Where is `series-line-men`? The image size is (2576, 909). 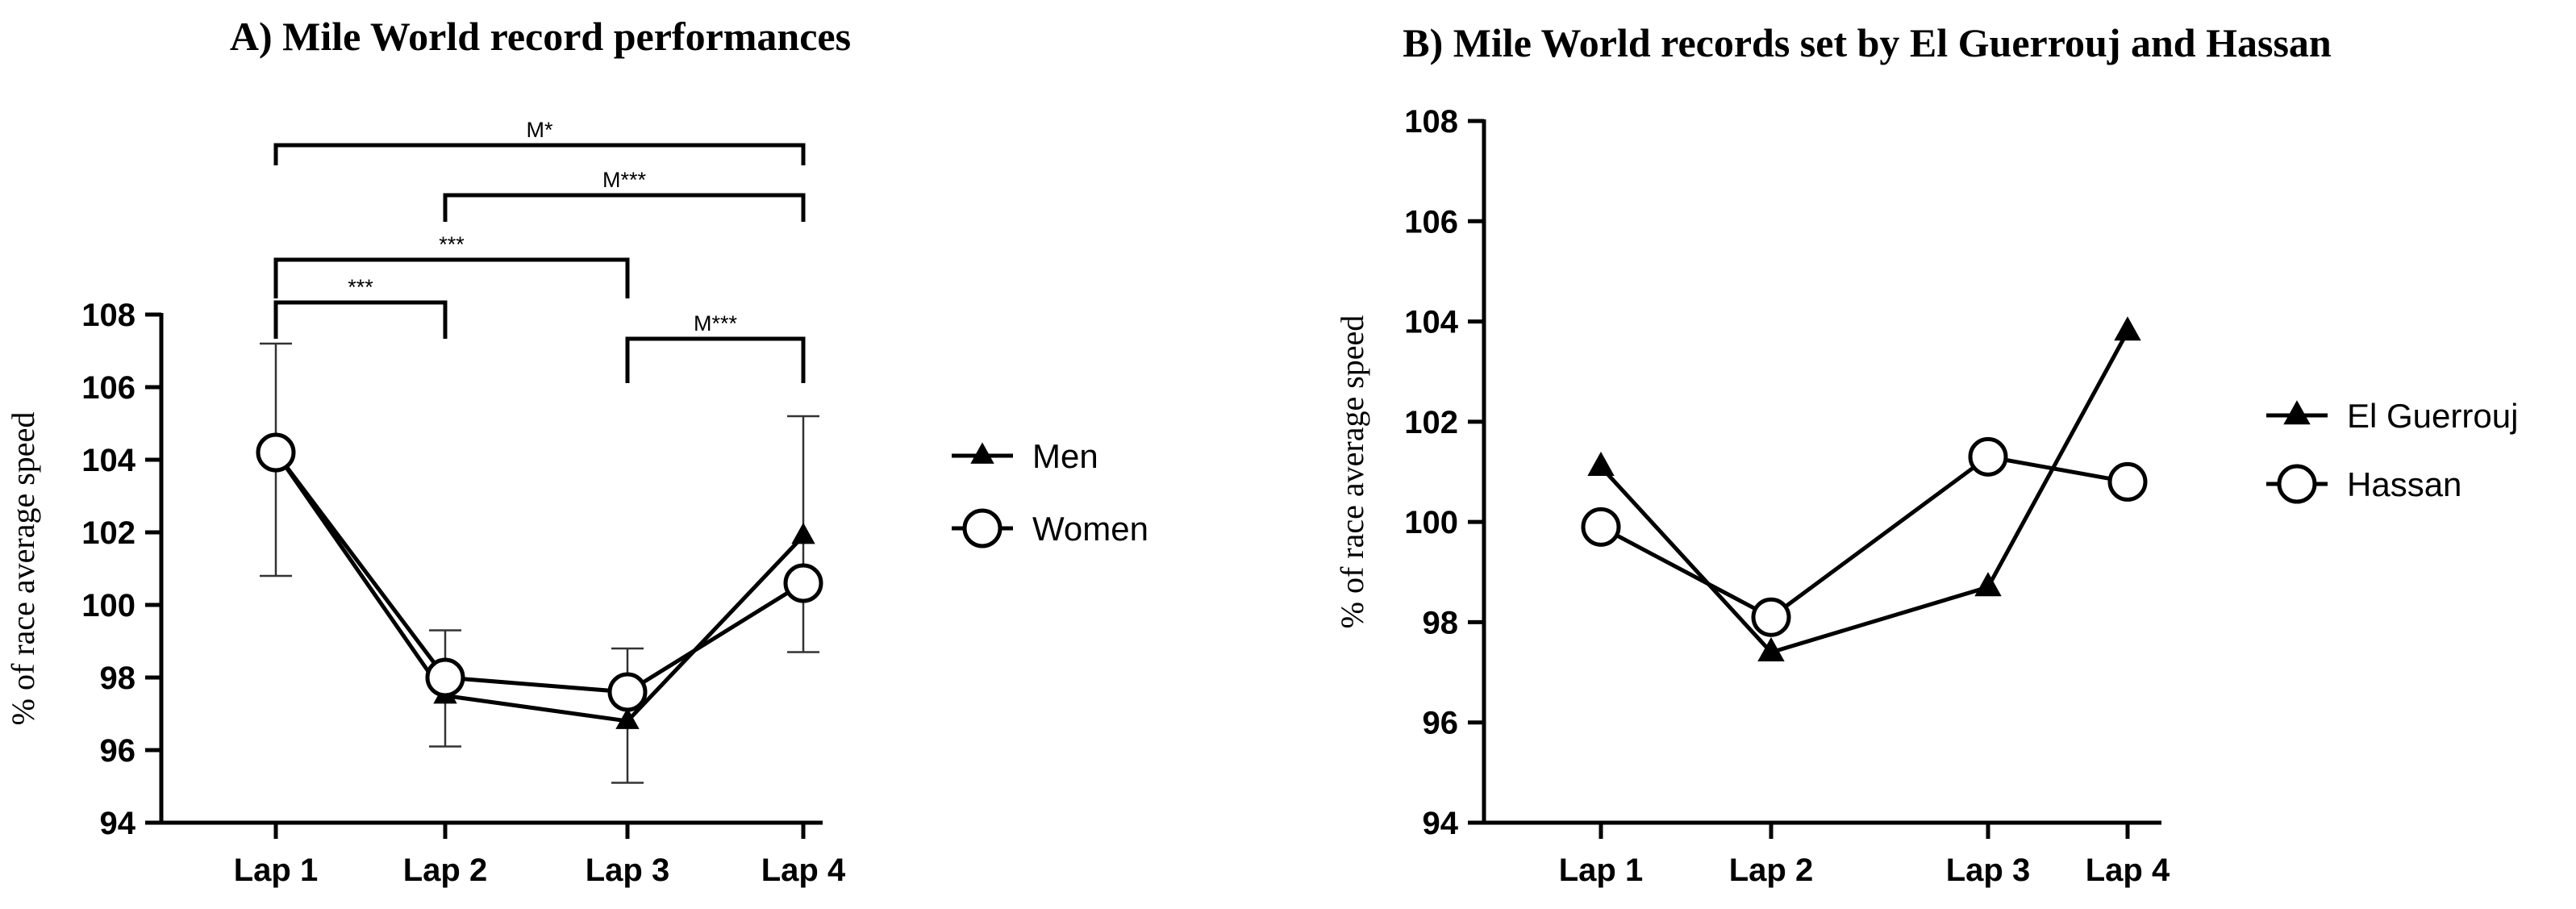
series-line-men is located at coordinates (539, 587).